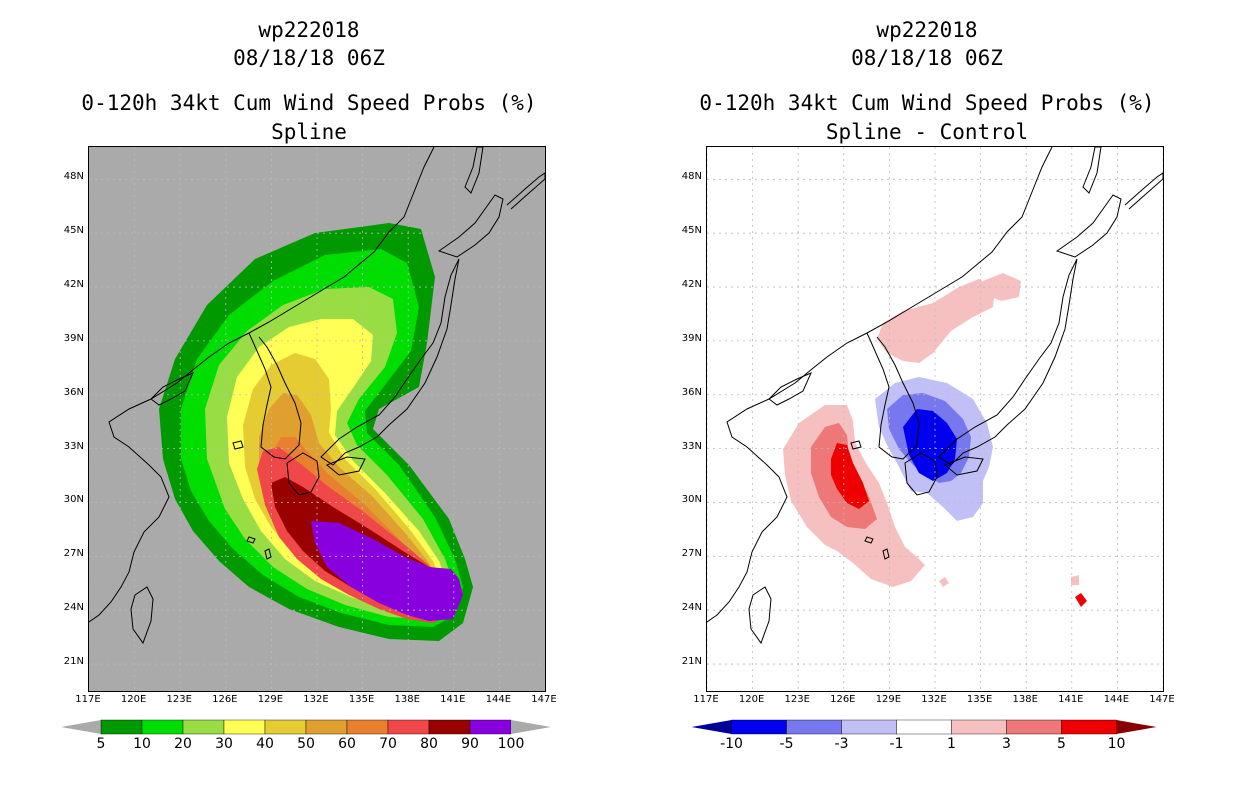  Describe the element at coordinates (1136, 727) in the screenshot. I see `right-colorbar-over-arrow` at that location.